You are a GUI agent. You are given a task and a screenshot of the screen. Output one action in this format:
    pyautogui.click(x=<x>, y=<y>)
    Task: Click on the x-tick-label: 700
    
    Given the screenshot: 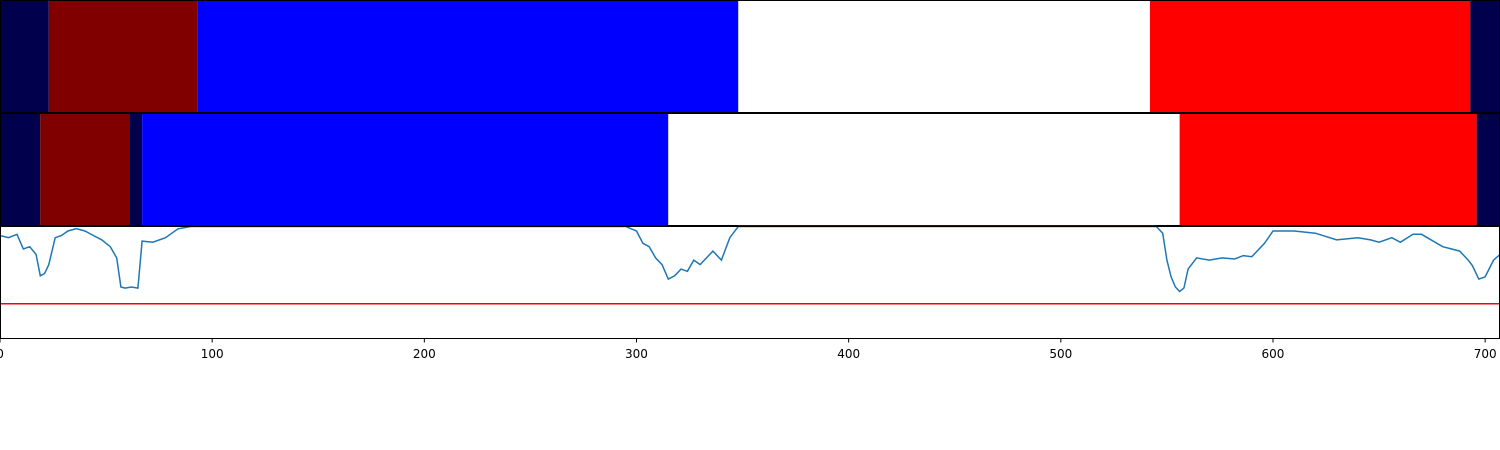 What is the action you would take?
    pyautogui.click(x=1485, y=354)
    